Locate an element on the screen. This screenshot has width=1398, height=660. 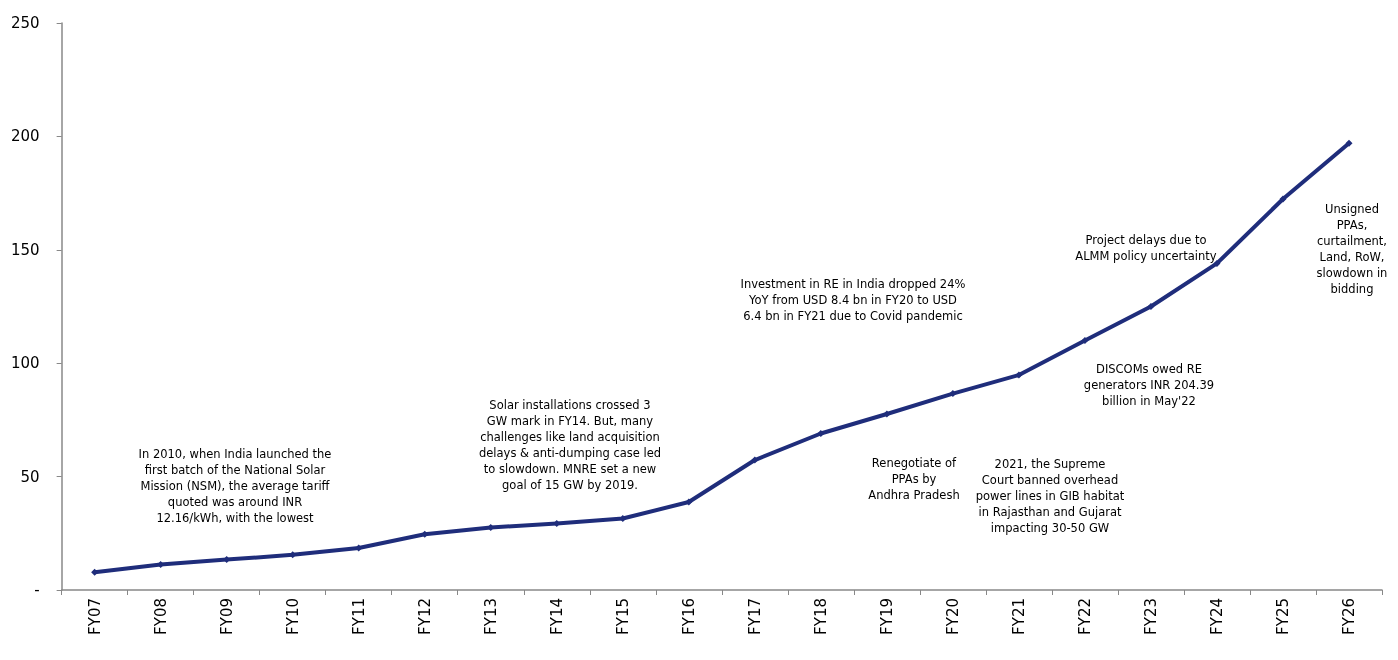
x-tick-label: FY16 is located at coordinates (688, 616).